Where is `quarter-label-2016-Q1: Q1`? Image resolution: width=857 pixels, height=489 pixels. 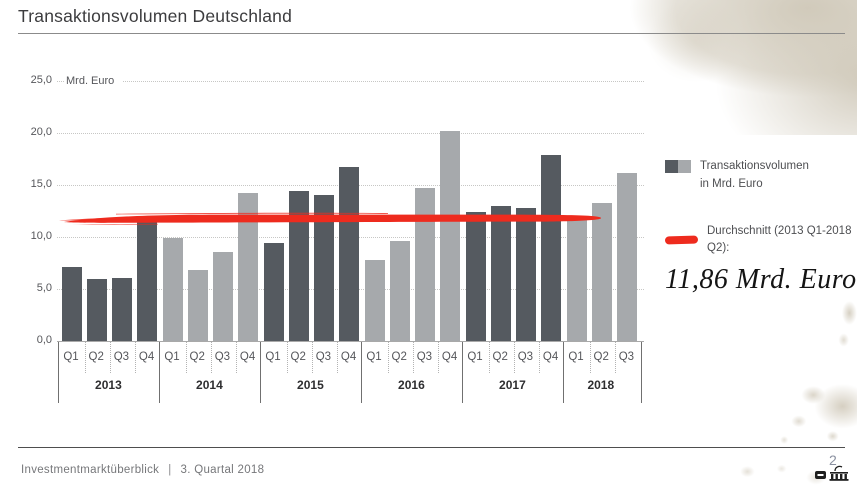 quarter-label-2016-Q1: Q1 is located at coordinates (374, 357).